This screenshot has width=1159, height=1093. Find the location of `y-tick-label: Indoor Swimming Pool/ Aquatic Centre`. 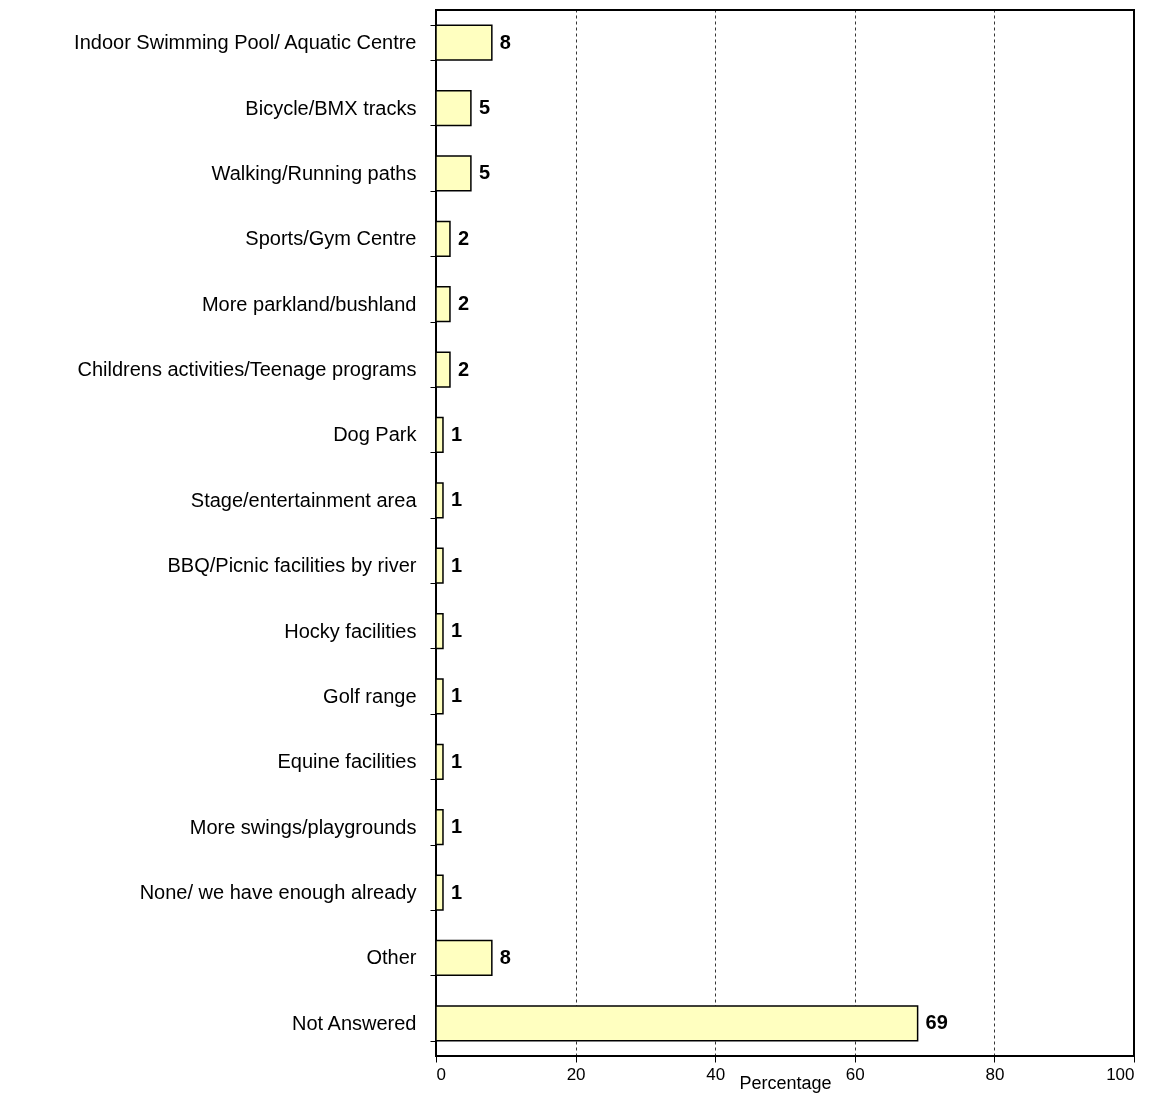

y-tick-label: Indoor Swimming Pool/ Aquatic Centre is located at coordinates (245, 42).